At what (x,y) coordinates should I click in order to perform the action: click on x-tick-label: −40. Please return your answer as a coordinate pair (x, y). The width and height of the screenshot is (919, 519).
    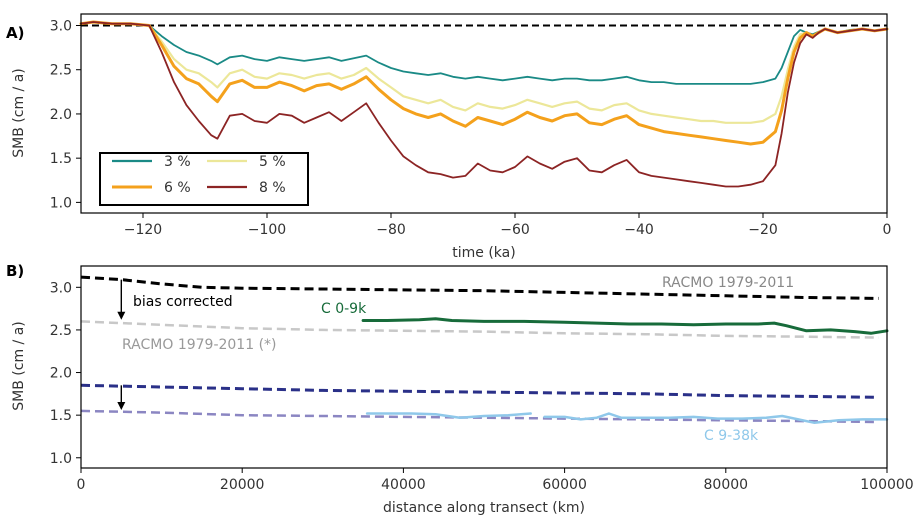
    Looking at the image, I should click on (639, 230).